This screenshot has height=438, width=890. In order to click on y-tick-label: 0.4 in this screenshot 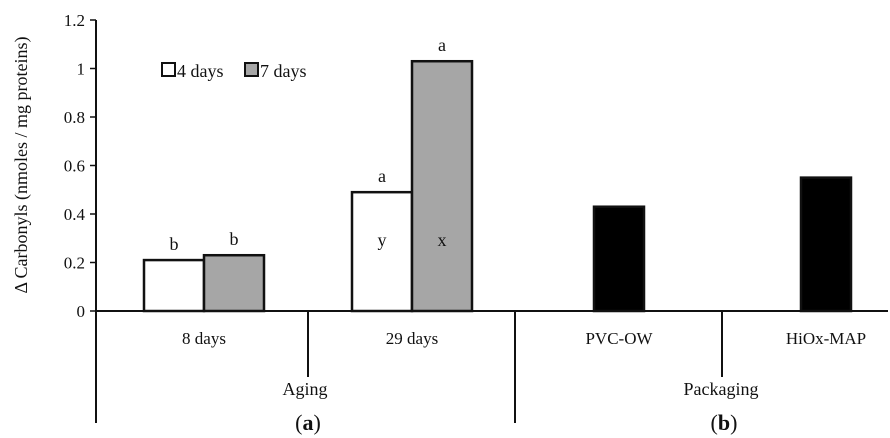, I will do `click(75, 214)`.